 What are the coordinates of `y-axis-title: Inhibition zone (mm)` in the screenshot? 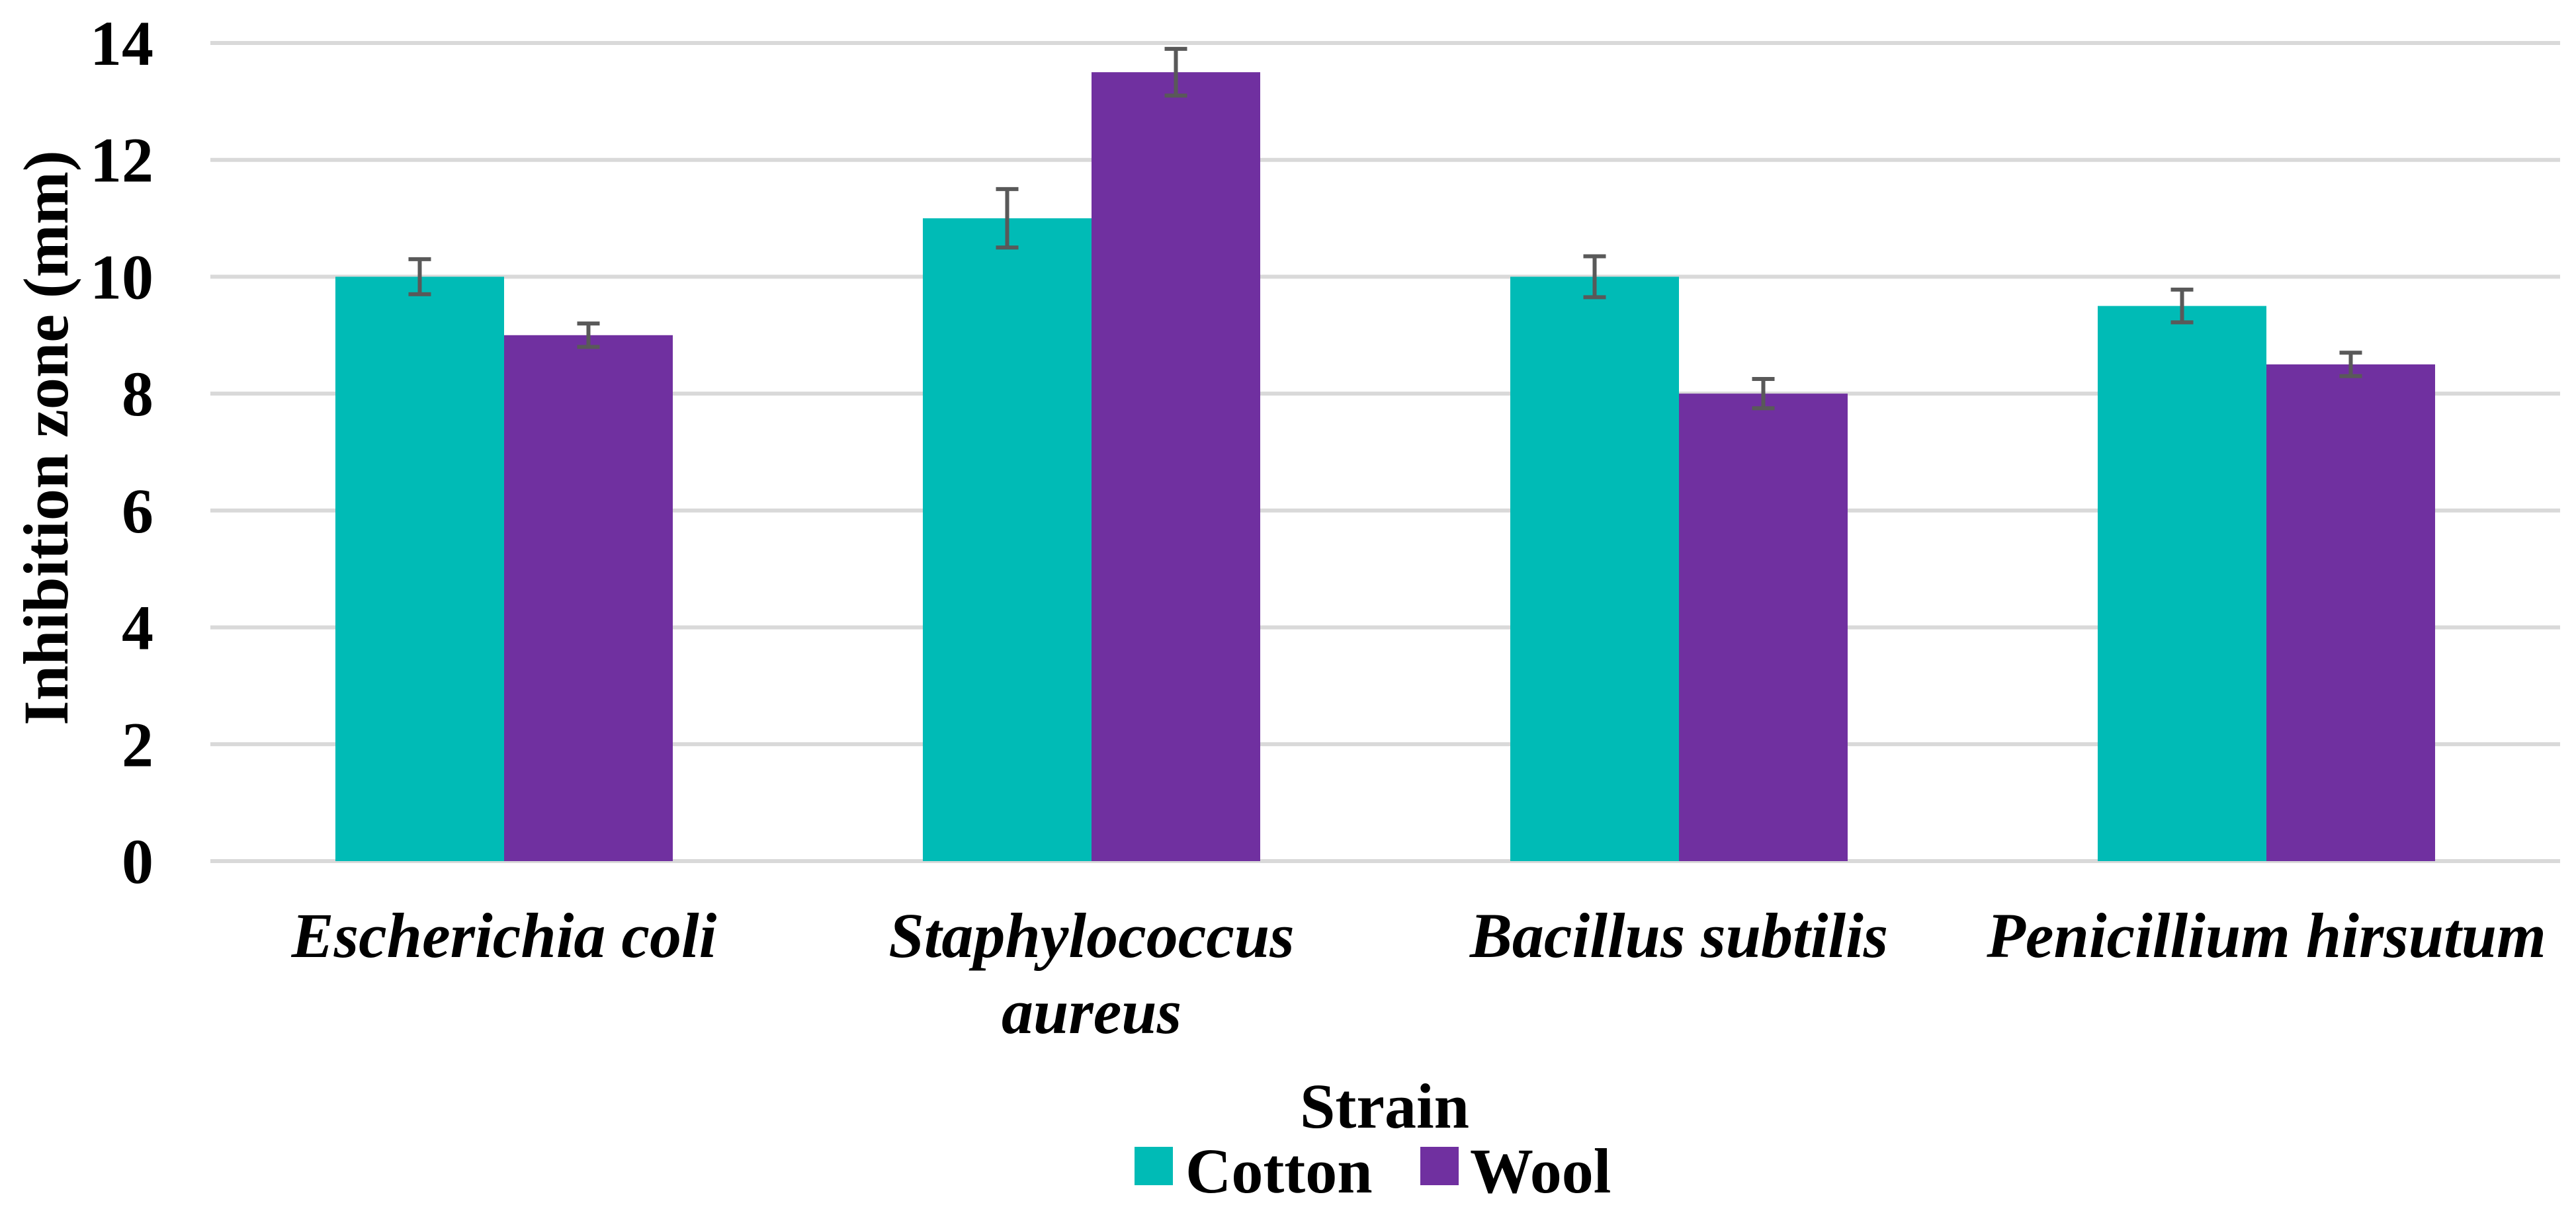 It's located at (46, 437).